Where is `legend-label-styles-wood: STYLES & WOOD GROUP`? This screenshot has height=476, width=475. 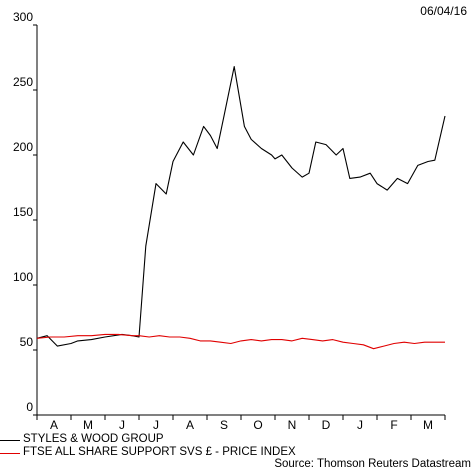
legend-label-styles-wood: STYLES & WOOD GROUP is located at coordinates (93, 439).